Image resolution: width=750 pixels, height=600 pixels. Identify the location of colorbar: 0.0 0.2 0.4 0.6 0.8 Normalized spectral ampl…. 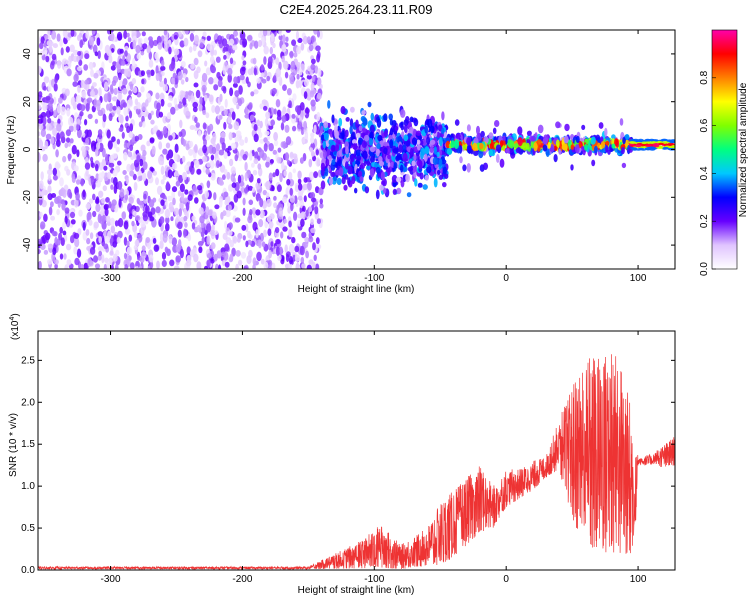
(724, 152).